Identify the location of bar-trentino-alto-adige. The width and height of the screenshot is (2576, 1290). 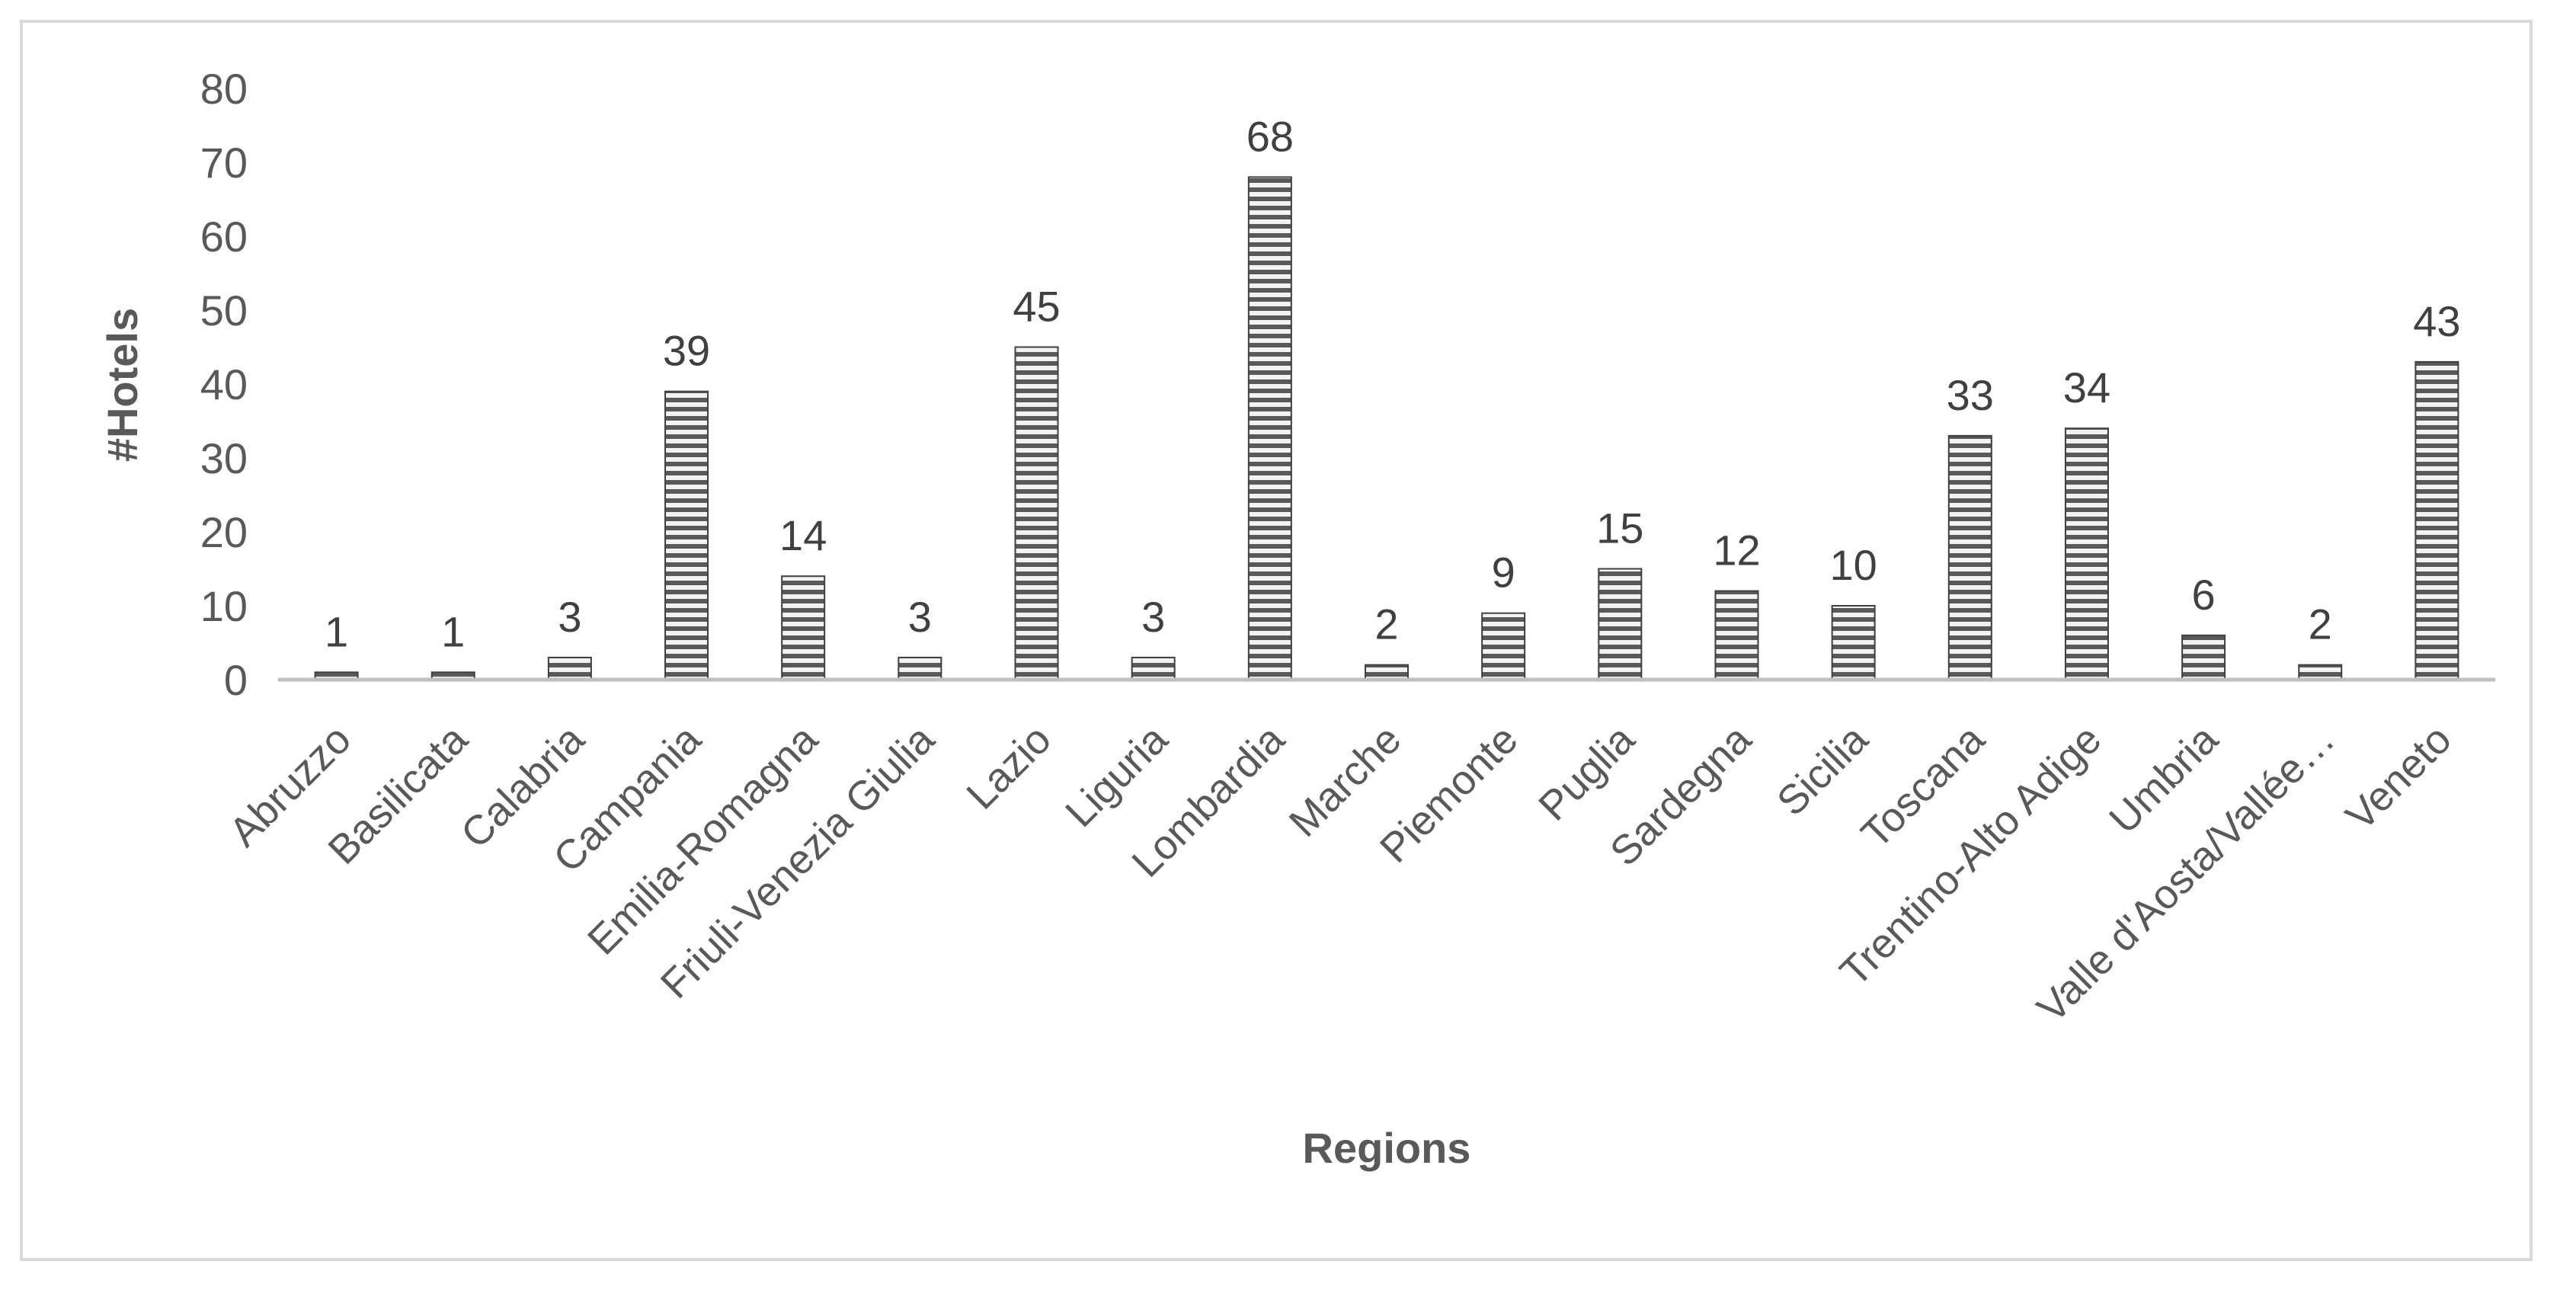
(2086, 553).